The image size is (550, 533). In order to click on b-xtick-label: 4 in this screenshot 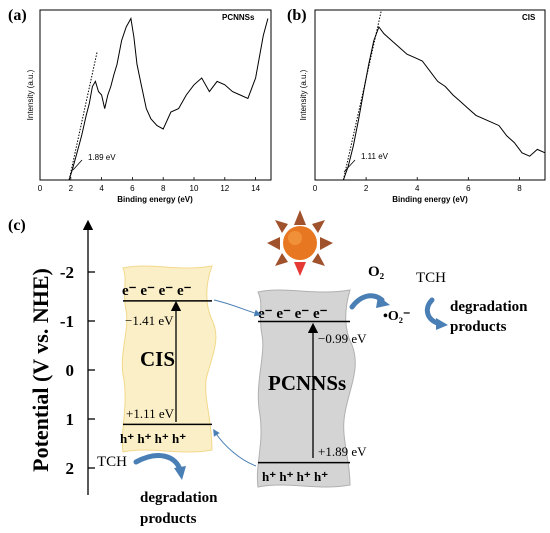, I will do `click(417, 188)`.